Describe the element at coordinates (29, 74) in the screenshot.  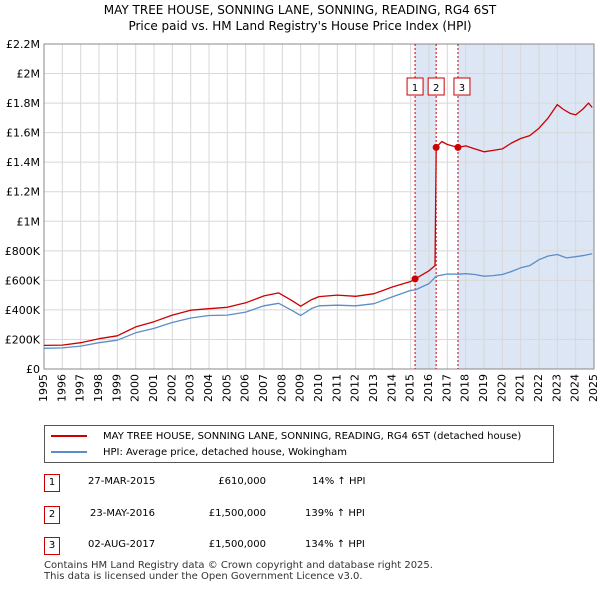
I see `y-tick-label: £2M` at that location.